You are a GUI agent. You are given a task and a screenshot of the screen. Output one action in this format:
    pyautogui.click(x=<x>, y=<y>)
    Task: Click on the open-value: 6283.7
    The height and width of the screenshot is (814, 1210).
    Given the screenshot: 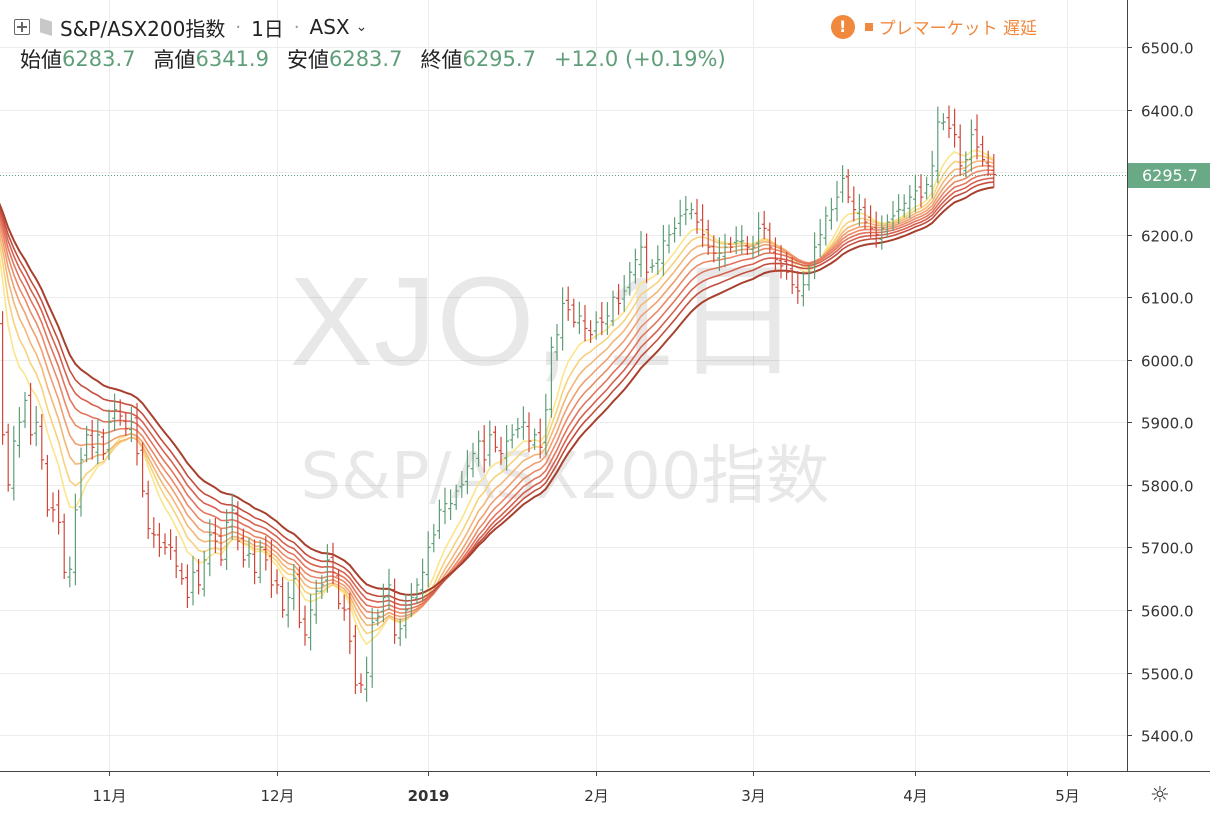 What is the action you would take?
    pyautogui.click(x=99, y=59)
    